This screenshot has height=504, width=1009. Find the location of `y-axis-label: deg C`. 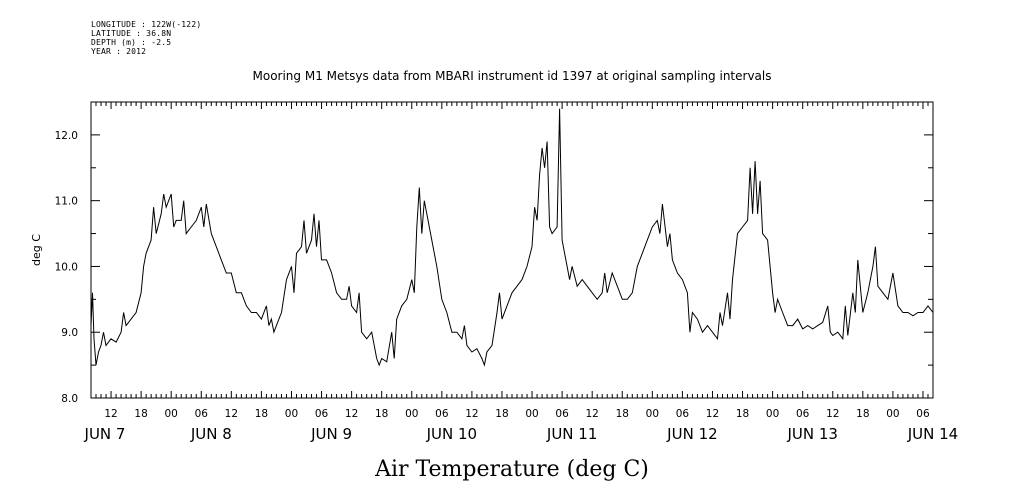

y-axis-label: deg C is located at coordinates (36, 250).